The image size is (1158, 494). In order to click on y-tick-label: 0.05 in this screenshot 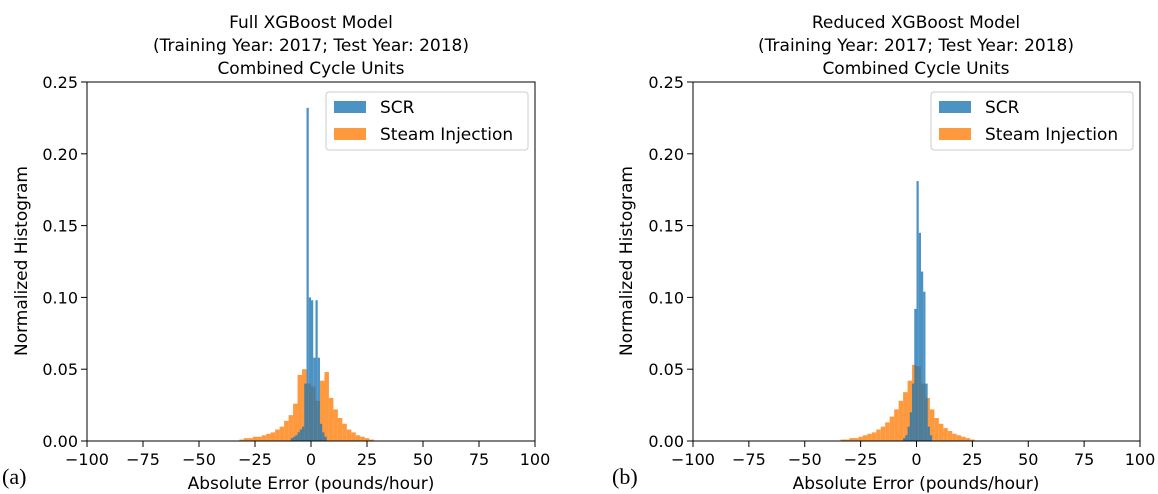, I will do `click(60, 369)`.